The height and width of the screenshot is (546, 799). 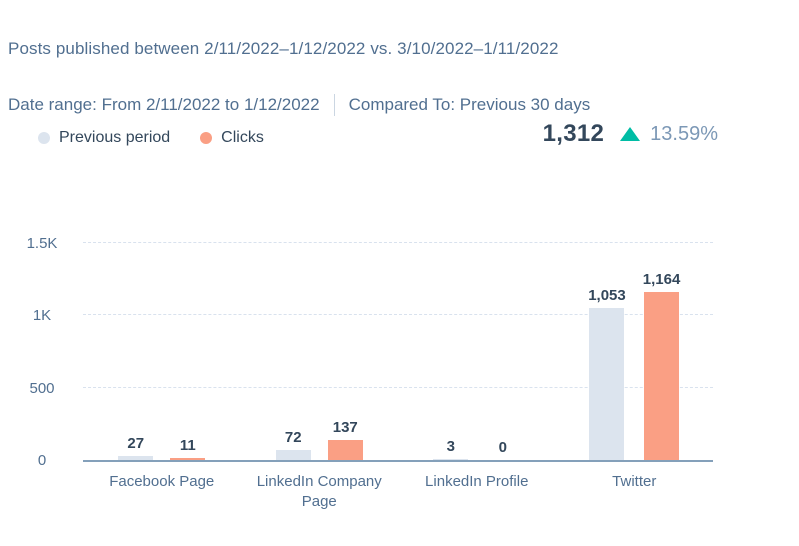 What do you see at coordinates (42, 460) in the screenshot?
I see `y-axis-tick-0: 0` at bounding box center [42, 460].